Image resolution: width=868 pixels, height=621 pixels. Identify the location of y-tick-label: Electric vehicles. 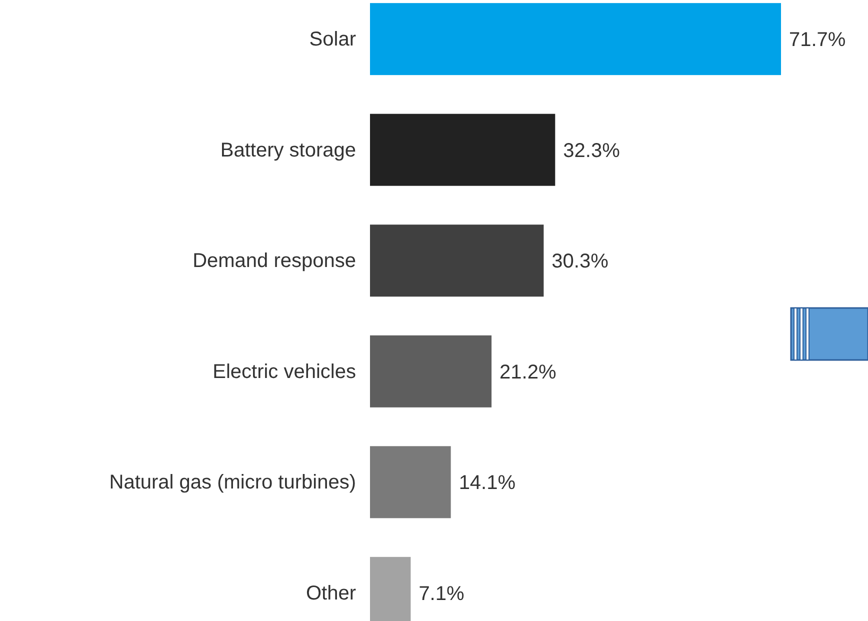
(284, 371).